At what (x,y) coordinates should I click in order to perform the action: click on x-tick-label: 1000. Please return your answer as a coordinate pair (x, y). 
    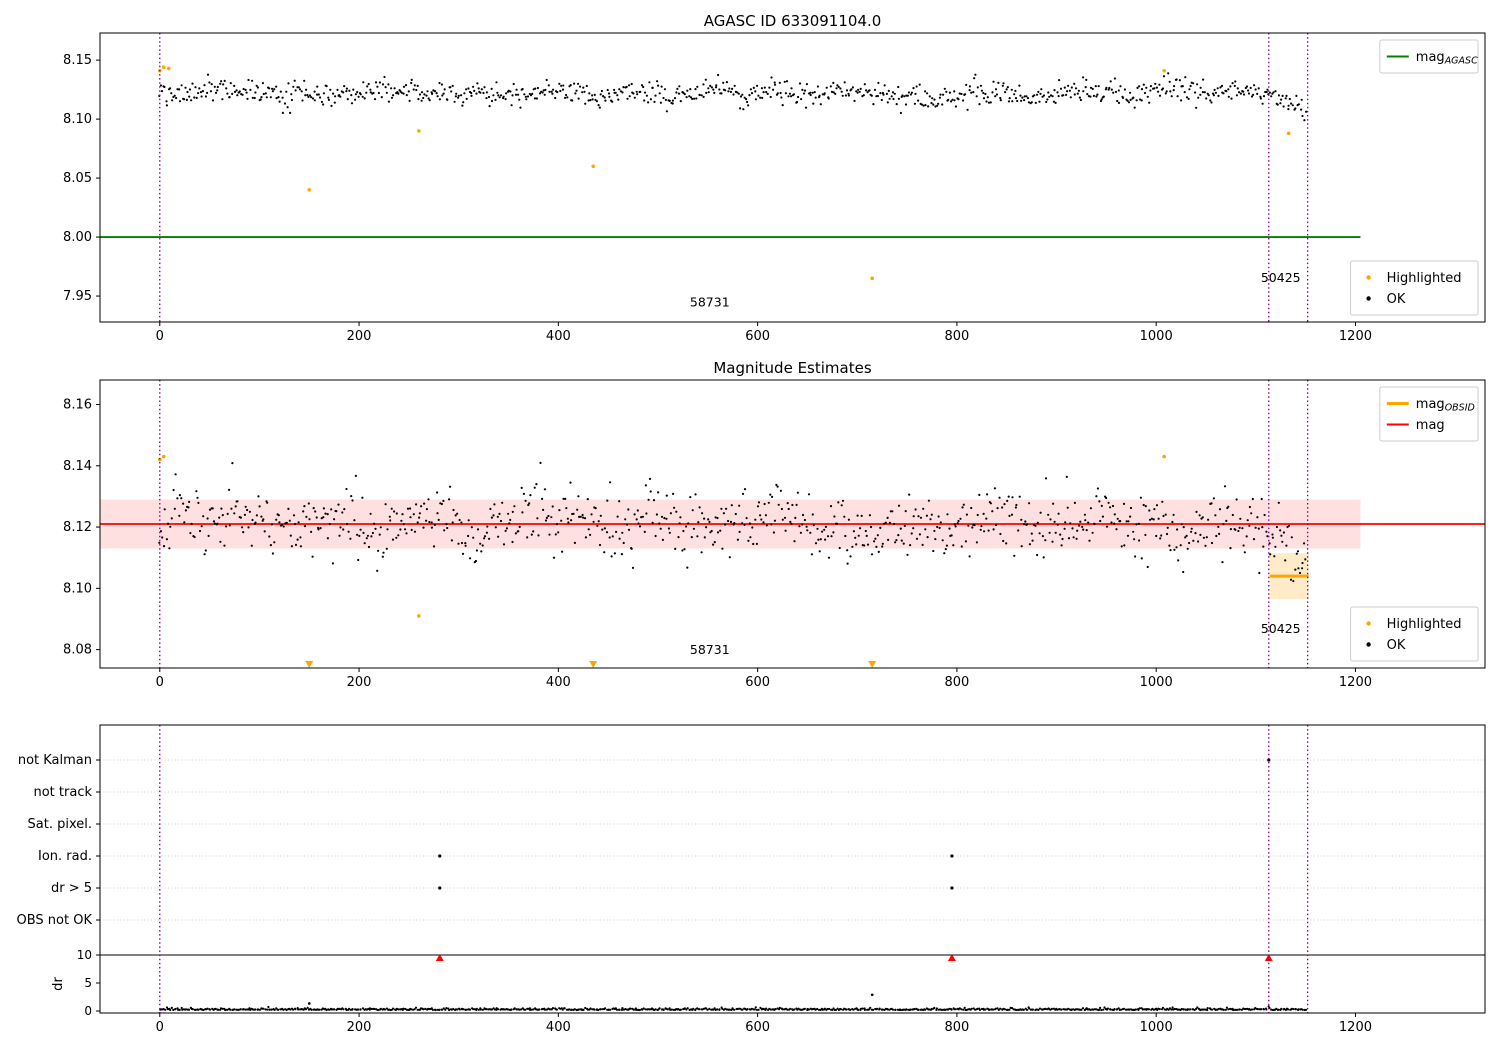
    Looking at the image, I should click on (1156, 682).